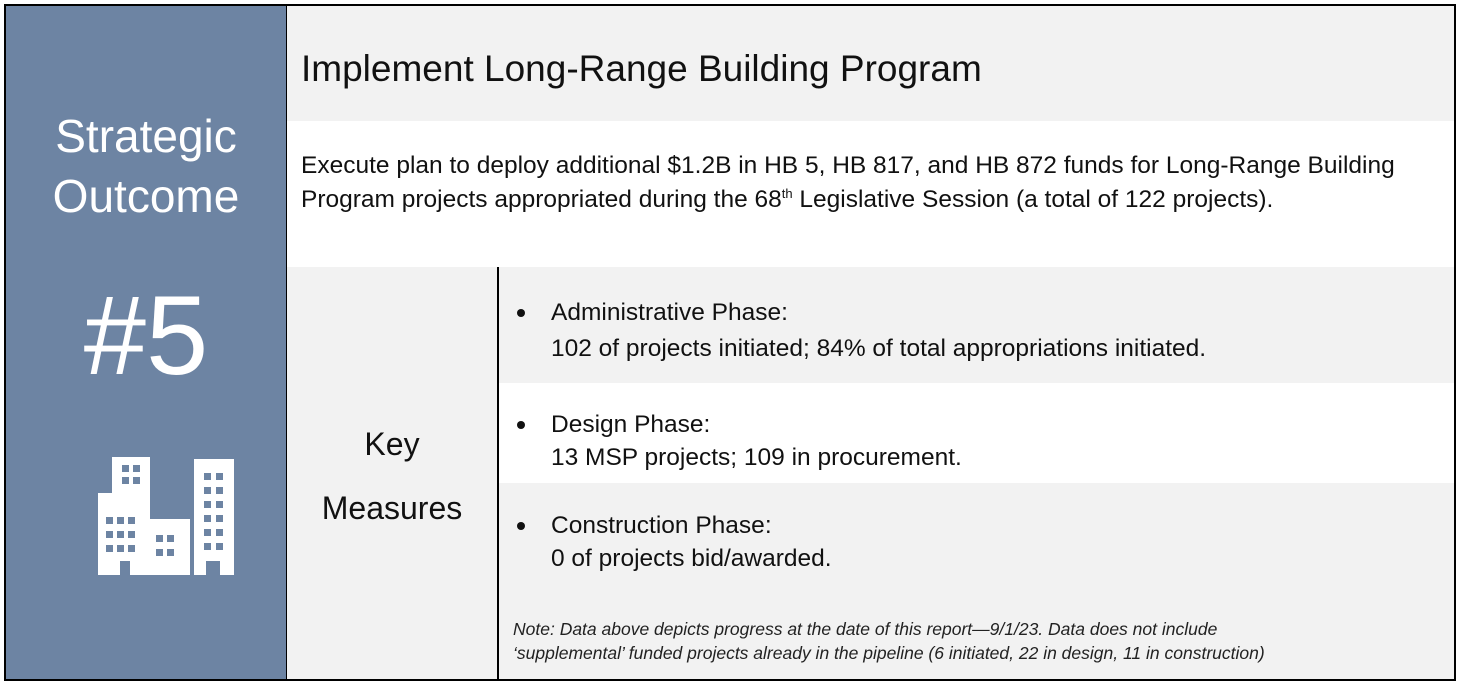 This screenshot has height=683, width=1459. I want to click on measure-phase: Administrative Phase:, so click(669, 312).